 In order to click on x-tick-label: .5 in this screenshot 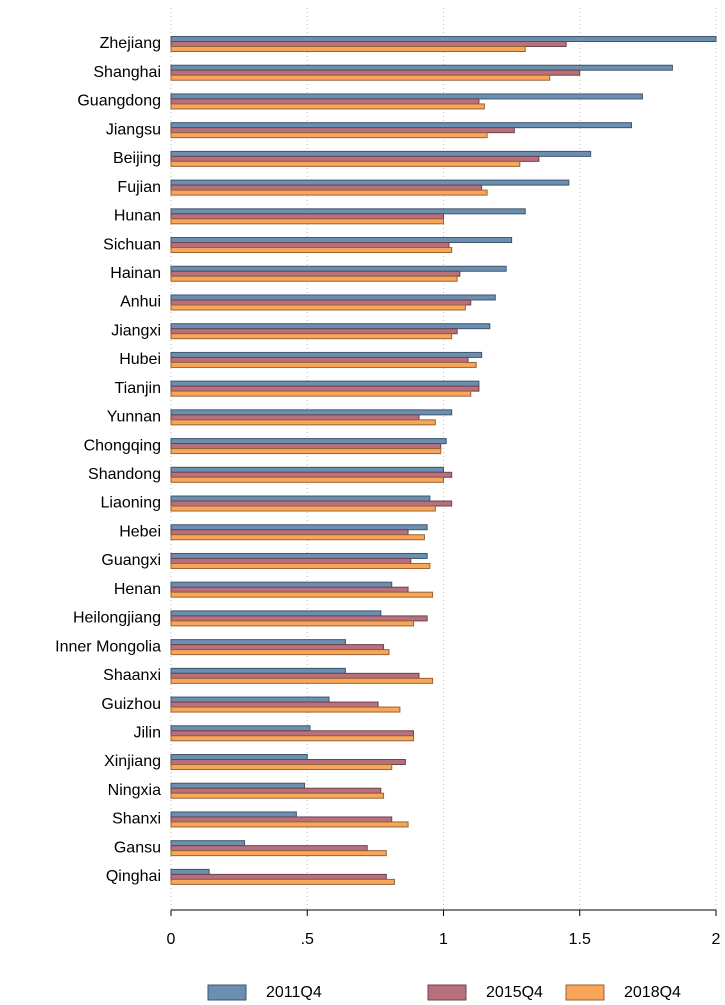, I will do `click(307, 939)`.